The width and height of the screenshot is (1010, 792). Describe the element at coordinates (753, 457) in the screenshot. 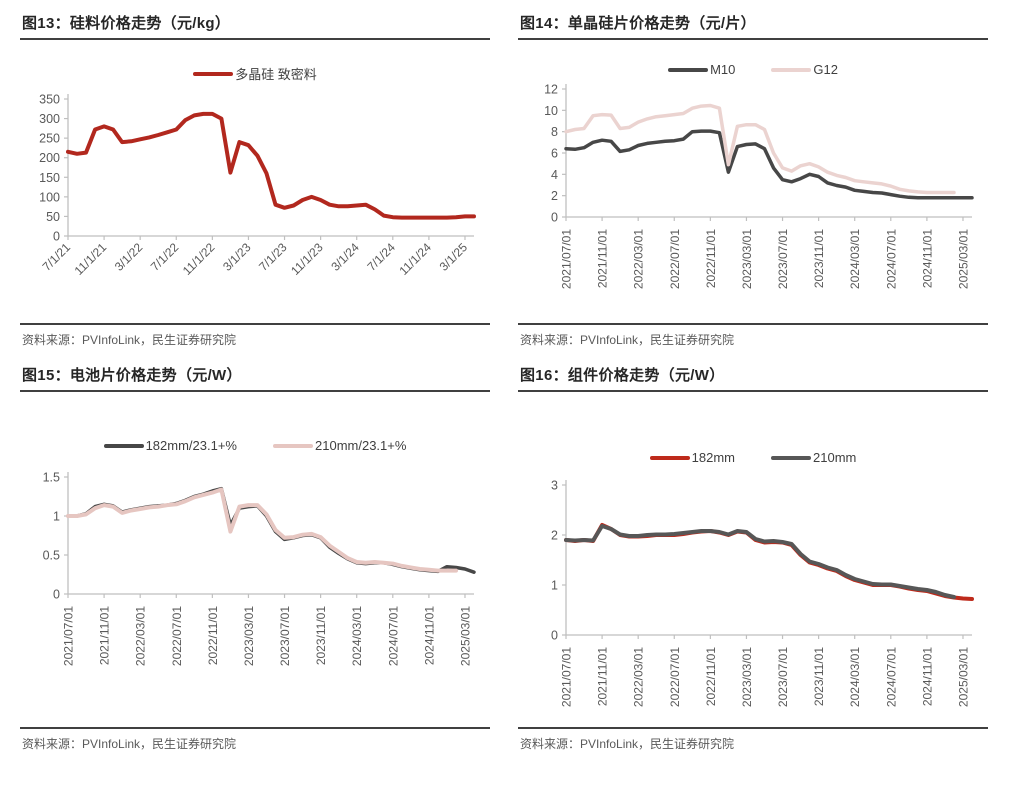

I see `legend-fig16: 182mm 210mm` at that location.